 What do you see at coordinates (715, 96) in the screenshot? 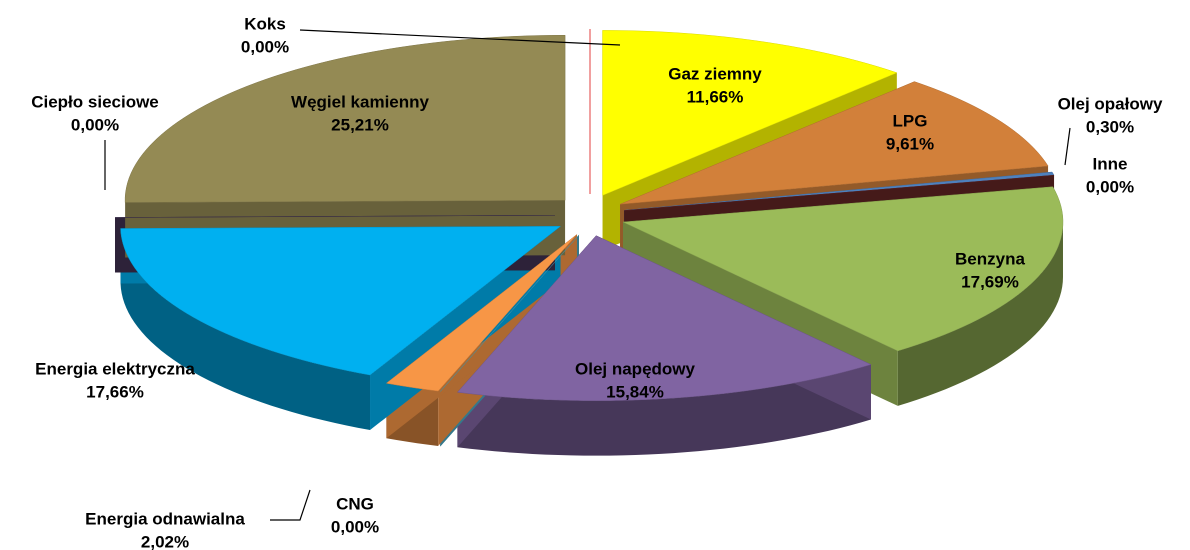
I see `slice-value: 11,66%` at bounding box center [715, 96].